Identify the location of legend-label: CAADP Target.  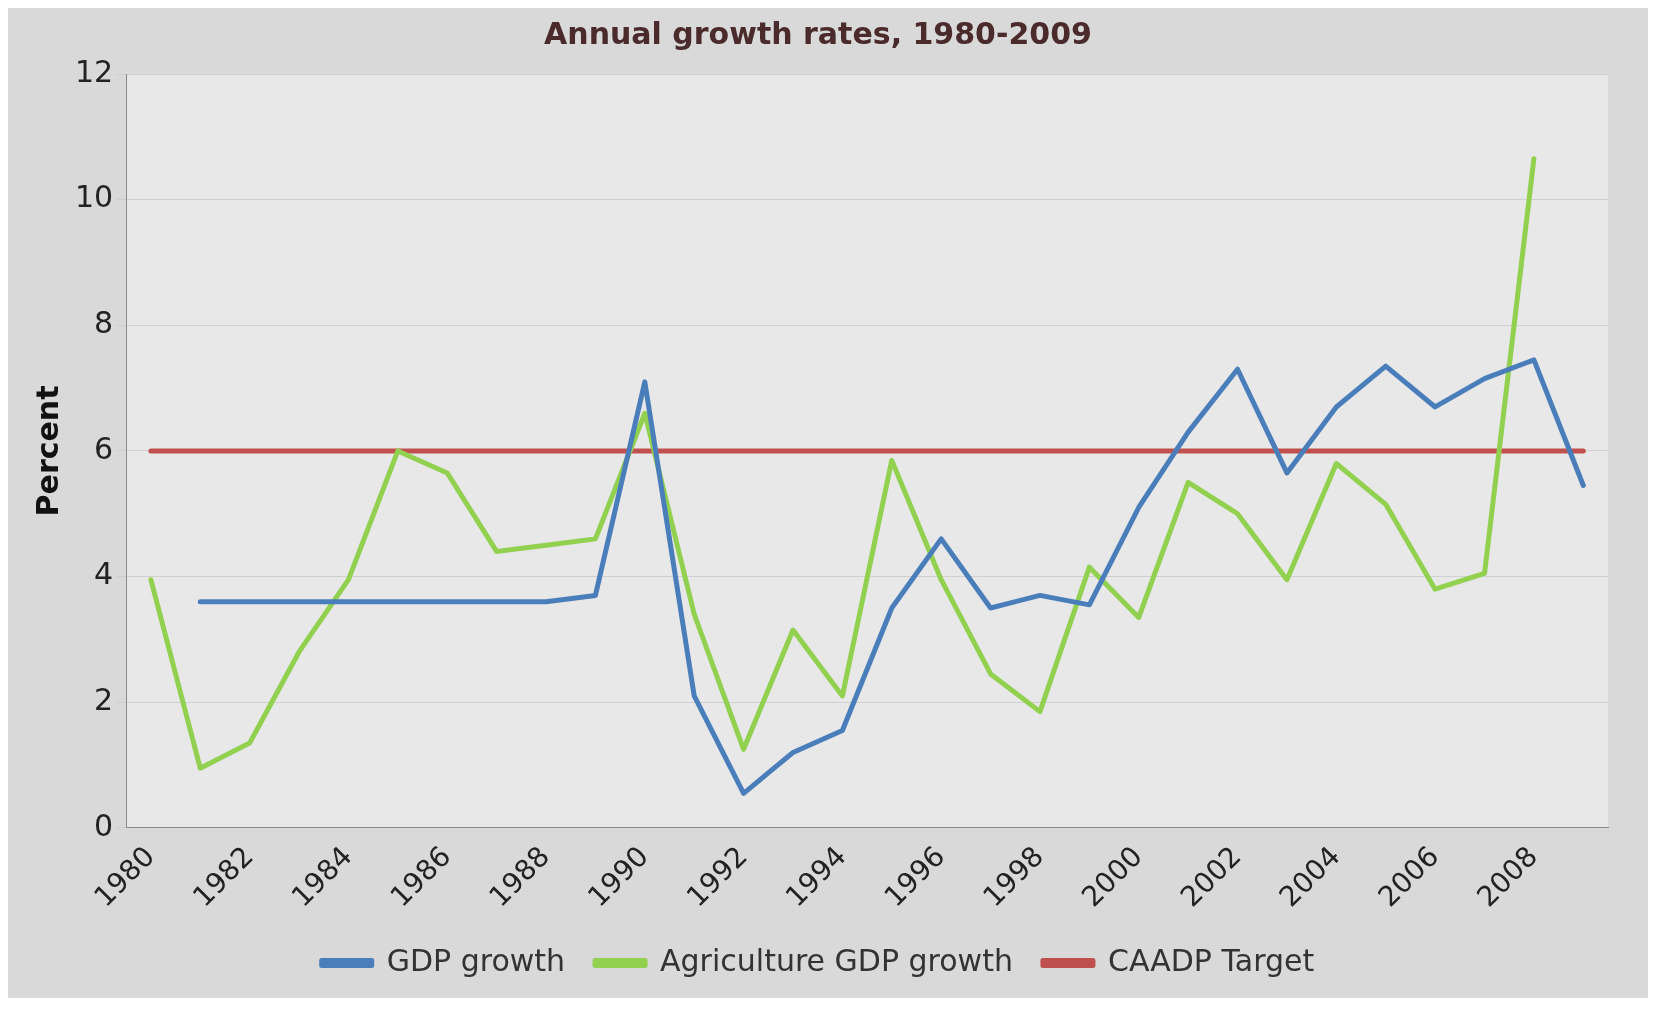
(1211, 960).